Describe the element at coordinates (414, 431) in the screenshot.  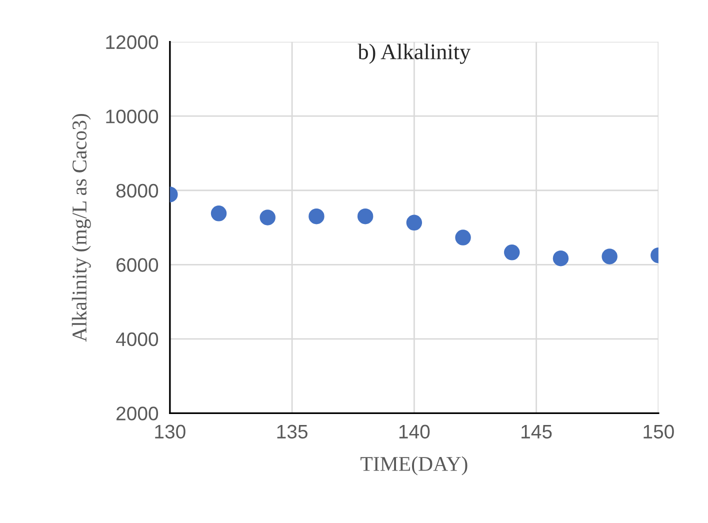
I see `x-tick-label: 140` at that location.